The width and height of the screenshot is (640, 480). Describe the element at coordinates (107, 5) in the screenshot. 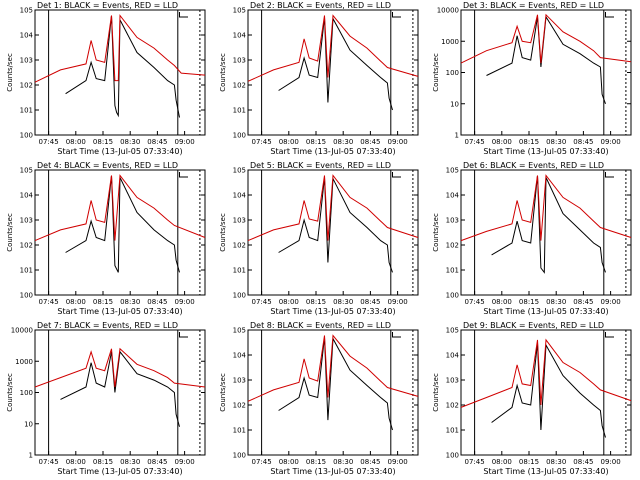

I see `chart-title: Det 1: BLACK = Events, RED = LLD` at that location.